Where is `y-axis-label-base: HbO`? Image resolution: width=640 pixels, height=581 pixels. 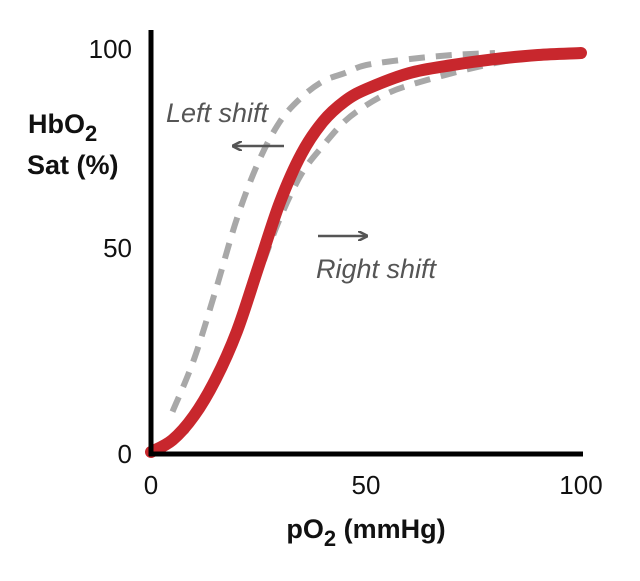 y-axis-label-base: HbO is located at coordinates (56, 124).